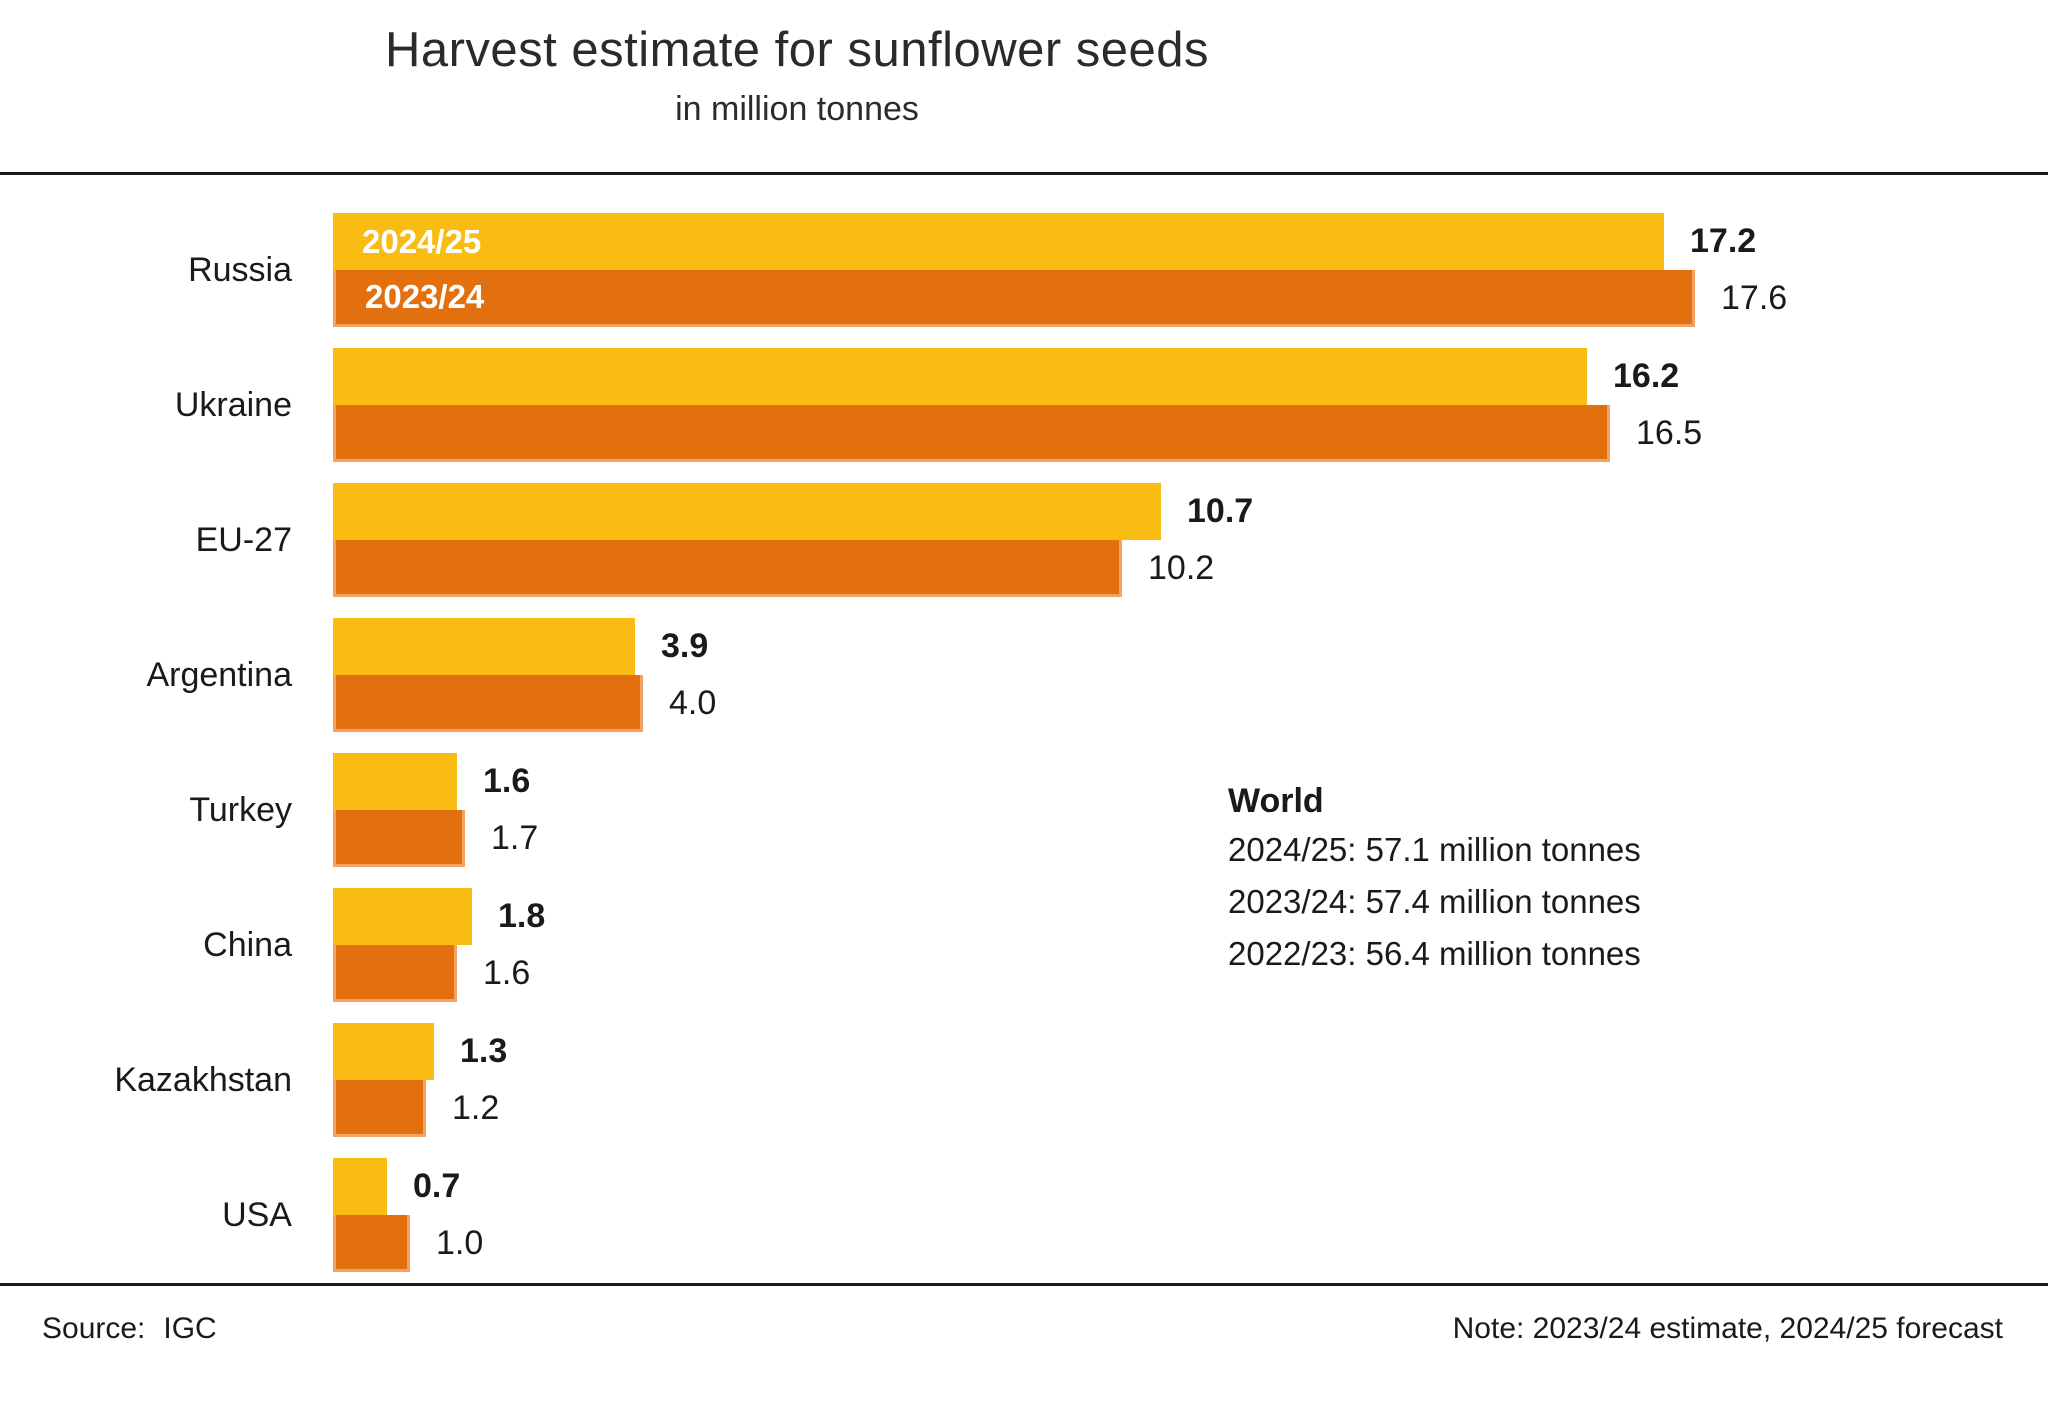 This screenshot has height=1404, width=2048. I want to click on bar-2024-25-usa, so click(360, 1186).